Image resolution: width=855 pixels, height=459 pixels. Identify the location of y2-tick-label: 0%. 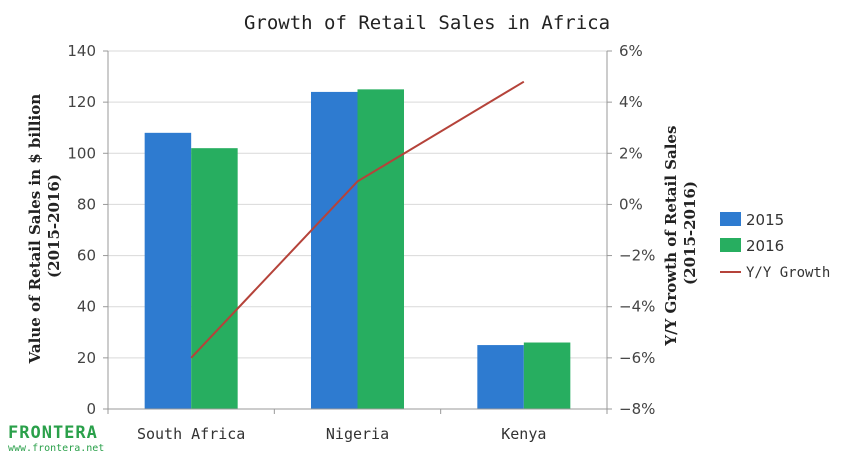
(631, 204).